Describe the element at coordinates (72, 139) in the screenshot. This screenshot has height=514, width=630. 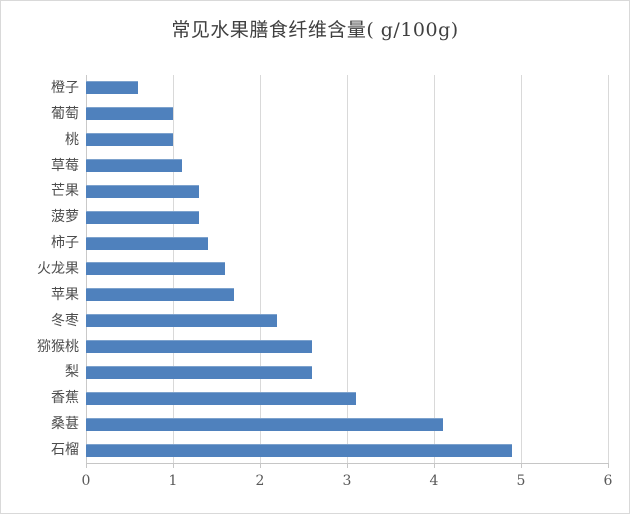
I see `category-label-桃: 桃` at that location.